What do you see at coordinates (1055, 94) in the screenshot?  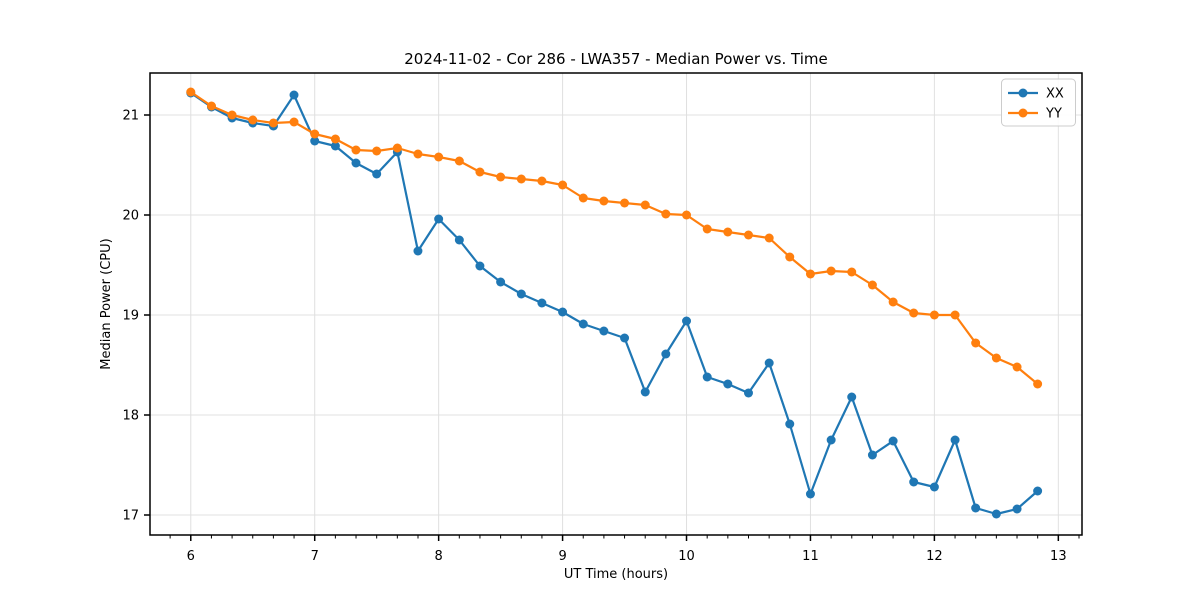 I see `legend-label-xx: XX` at bounding box center [1055, 94].